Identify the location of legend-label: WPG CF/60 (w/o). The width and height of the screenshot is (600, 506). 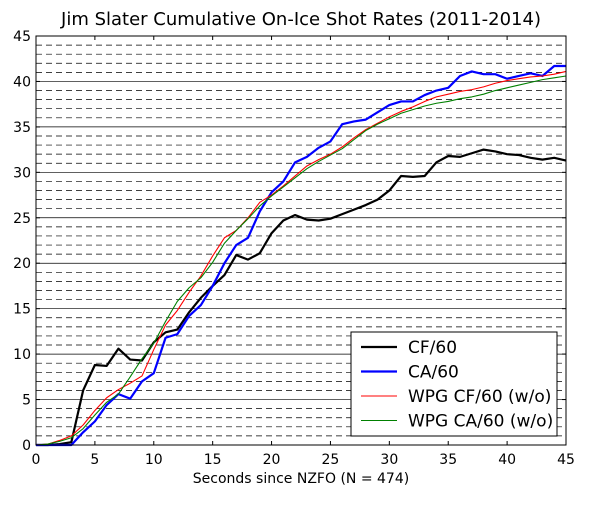
(479, 397).